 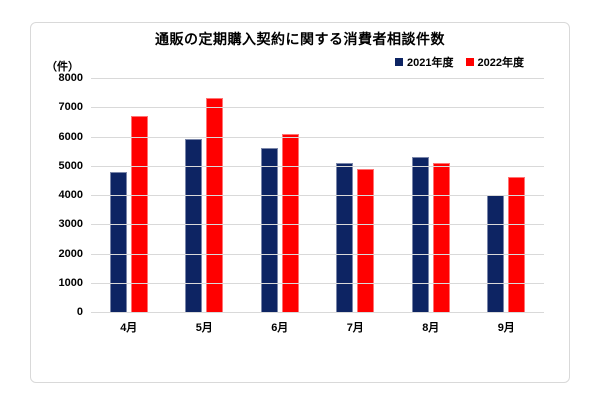 I want to click on y-tick-1000: 1000, so click(x=70, y=282).